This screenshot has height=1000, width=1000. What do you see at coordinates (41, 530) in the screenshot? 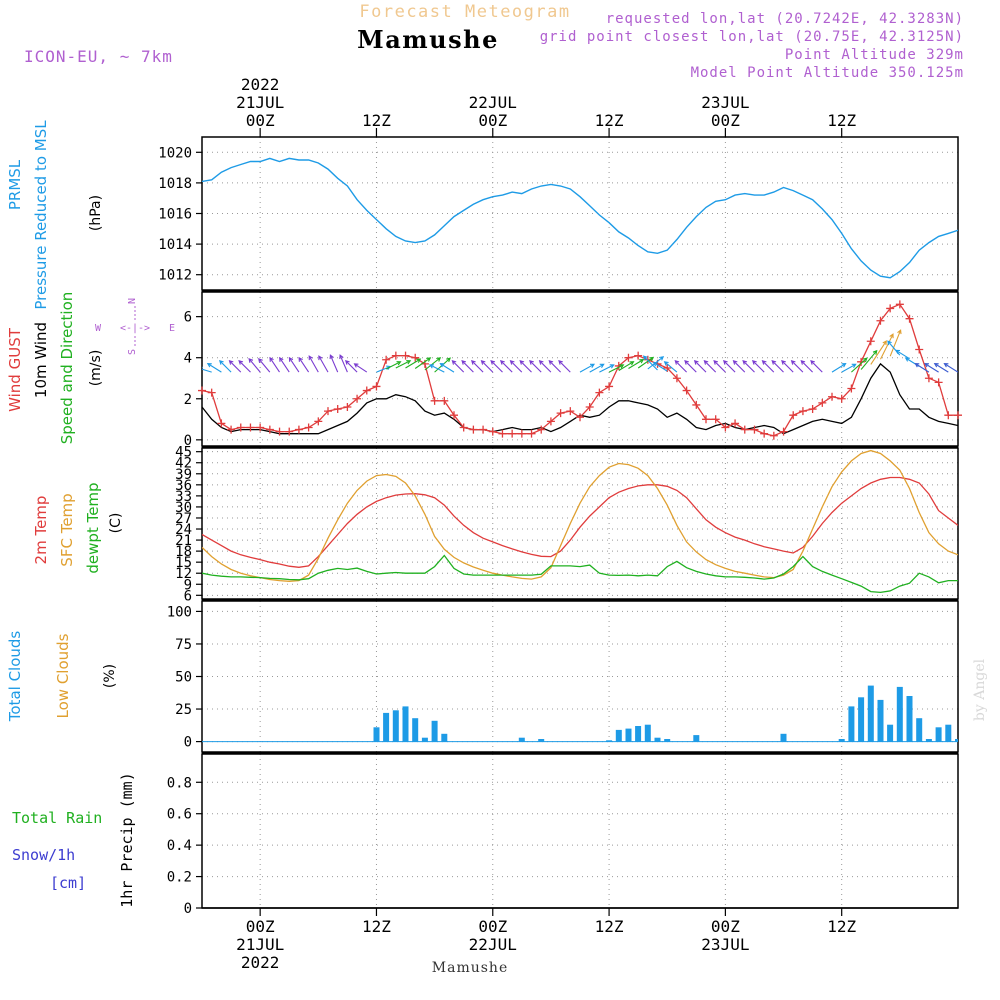
I see `panel-label-temp: 2m Temp` at bounding box center [41, 530].